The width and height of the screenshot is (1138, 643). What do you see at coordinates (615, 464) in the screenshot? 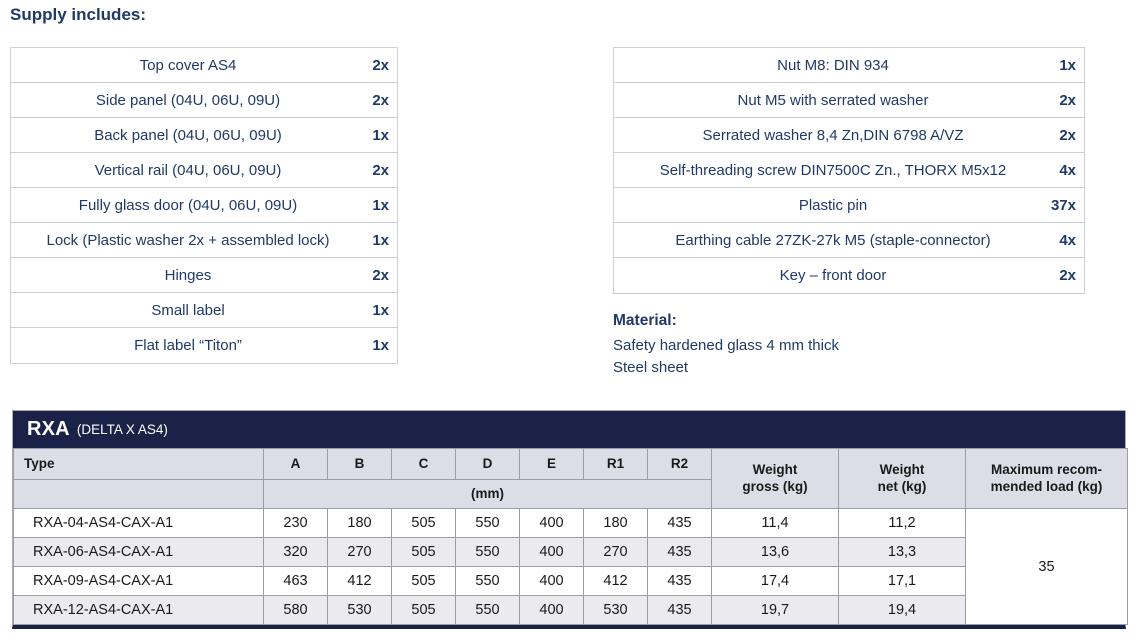
I see `col-header-r1: R1` at bounding box center [615, 464].